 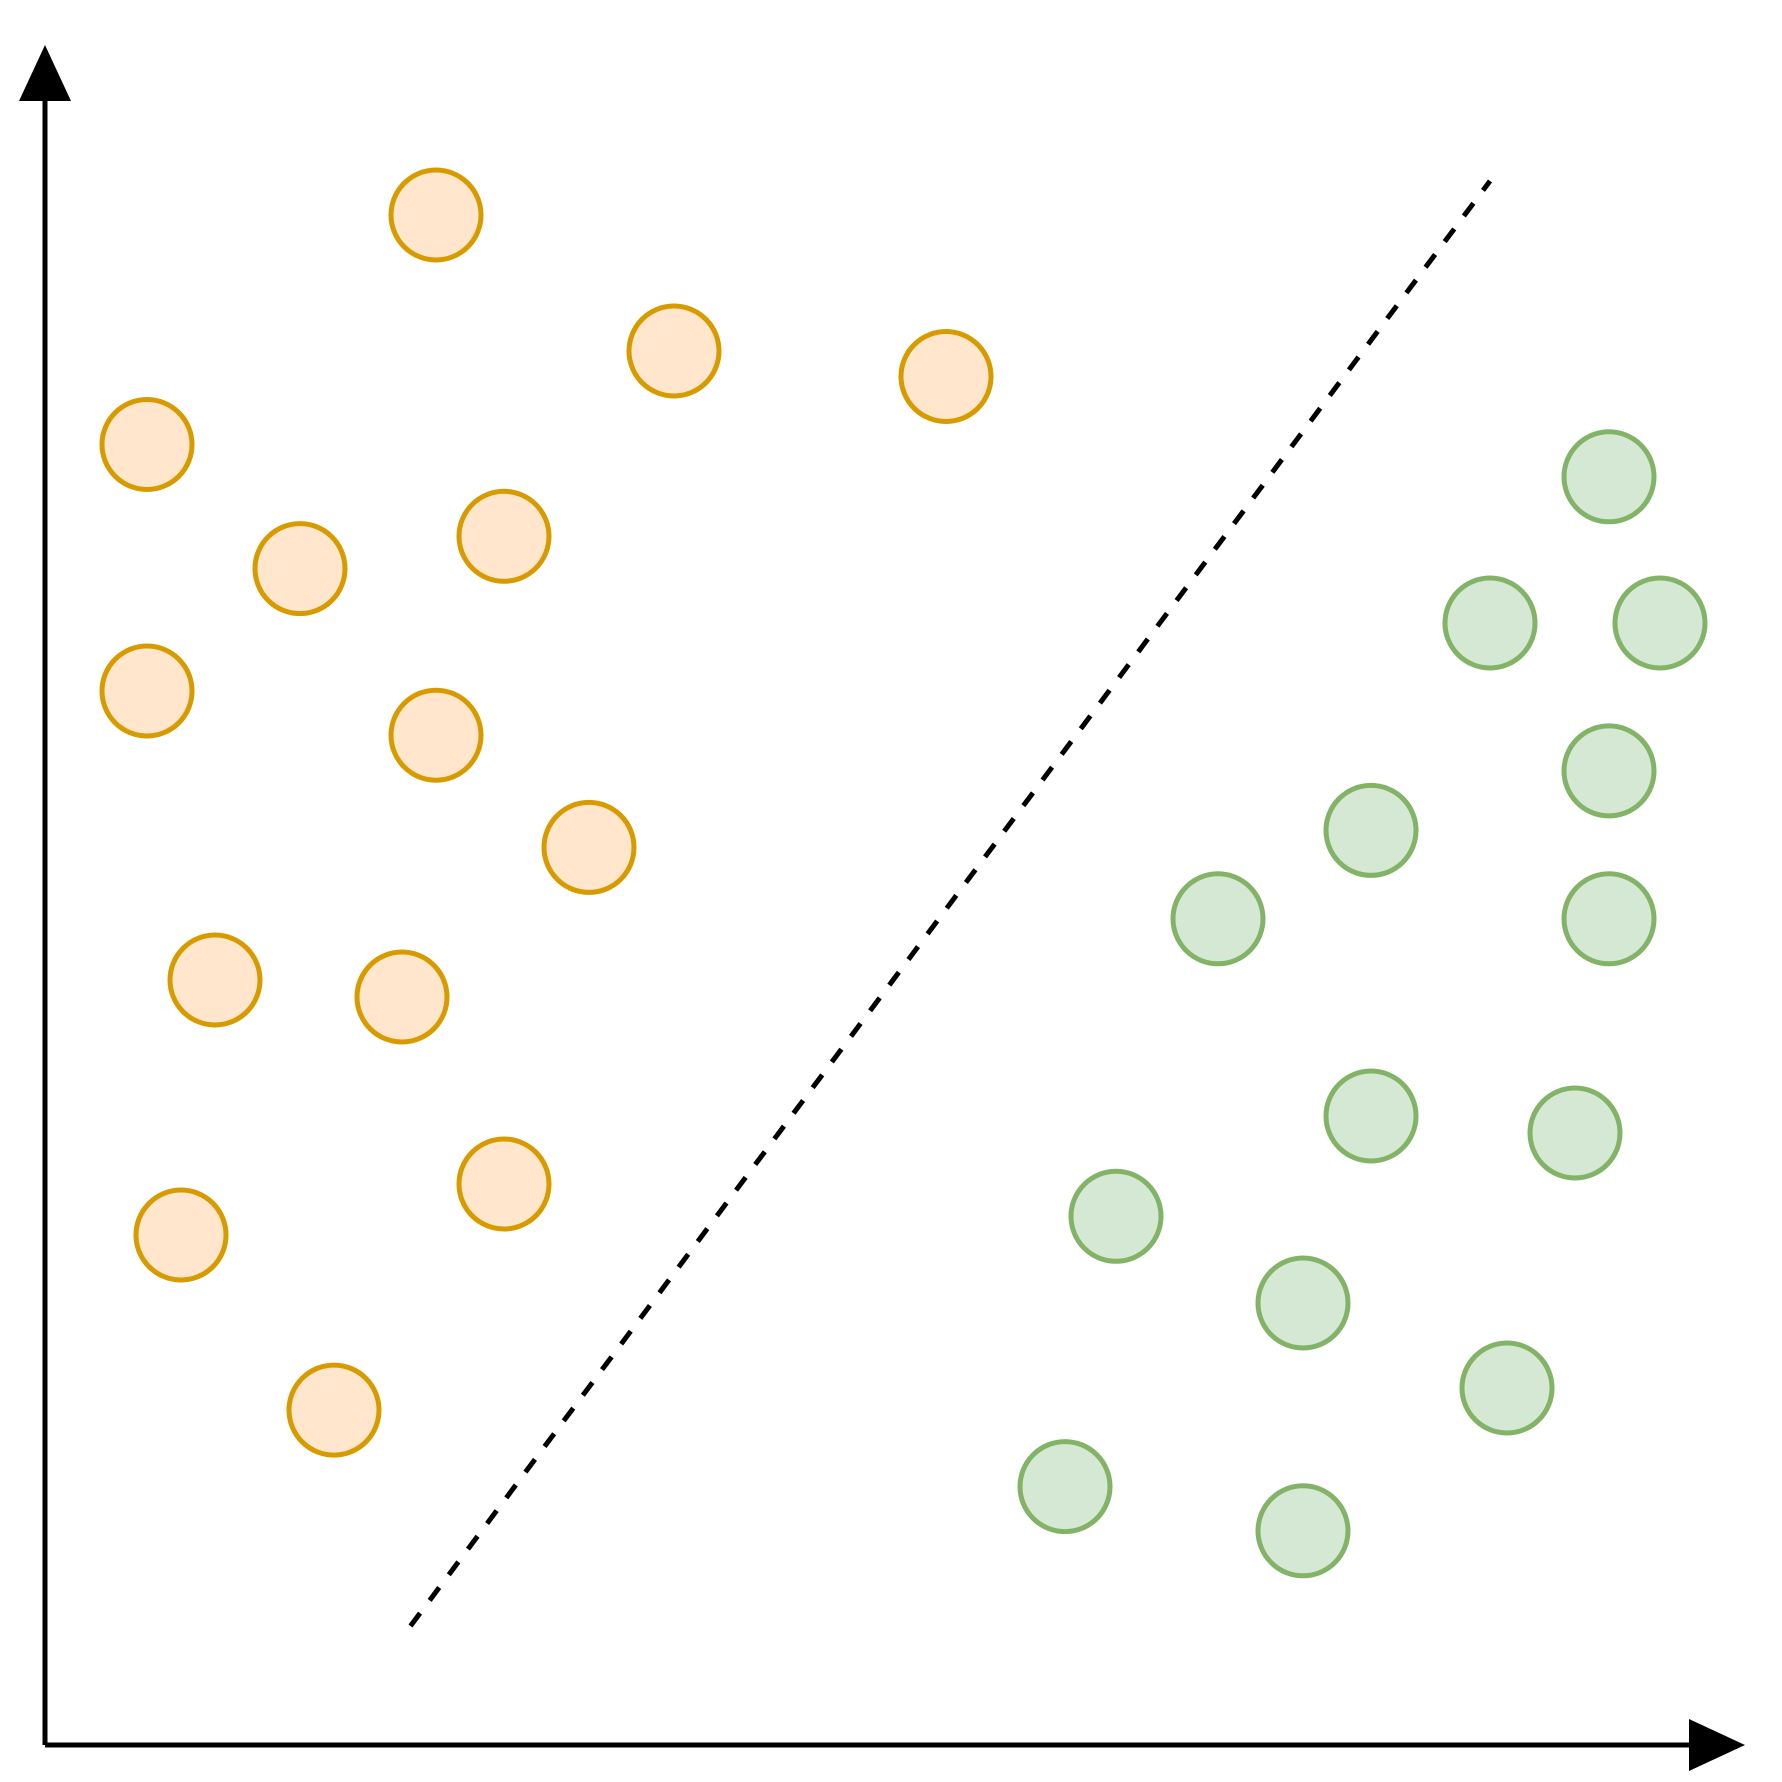 What do you see at coordinates (45, 73) in the screenshot?
I see `y-axis-arrow-icon` at bounding box center [45, 73].